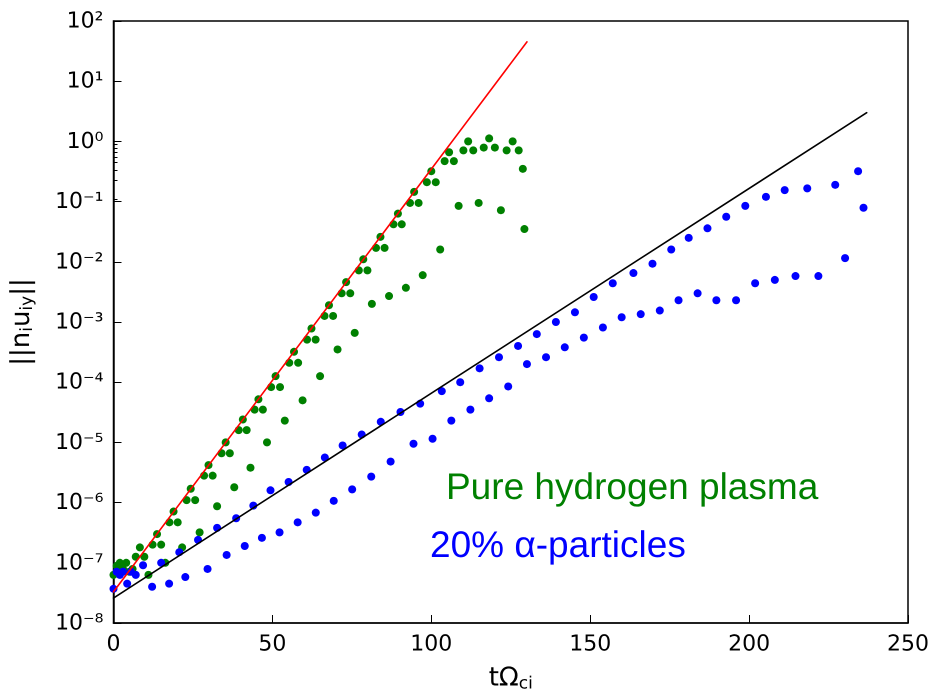  Describe the element at coordinates (85, 21) in the screenshot. I see `y-tick-label: 10²` at that location.